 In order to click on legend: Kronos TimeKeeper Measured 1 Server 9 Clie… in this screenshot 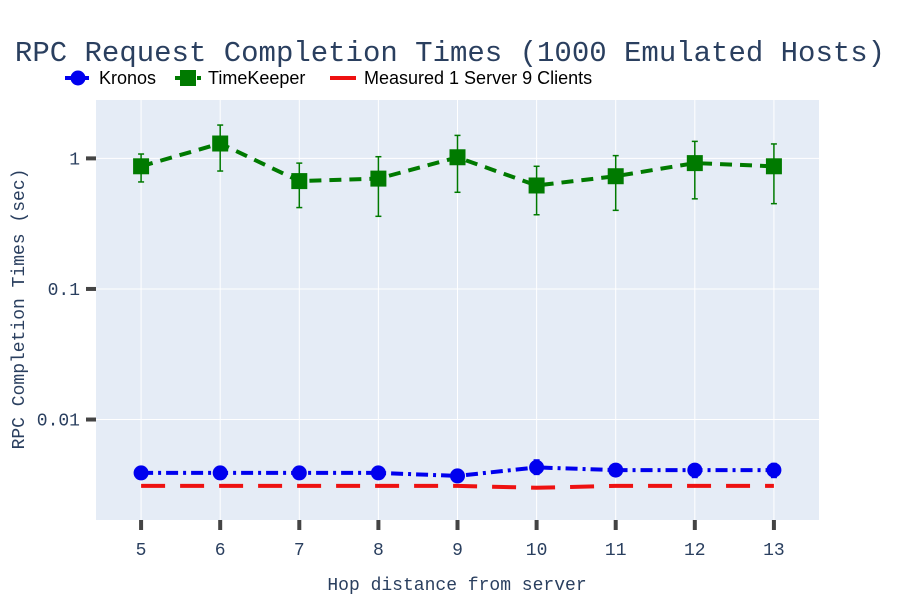, I will do `click(328, 78)`.